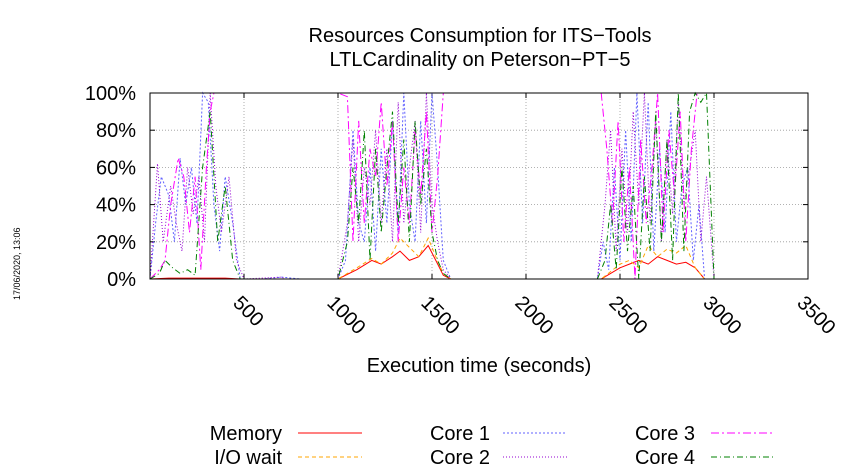 The height and width of the screenshot is (475, 850). I want to click on series-i-o-wait, so click(479, 258).